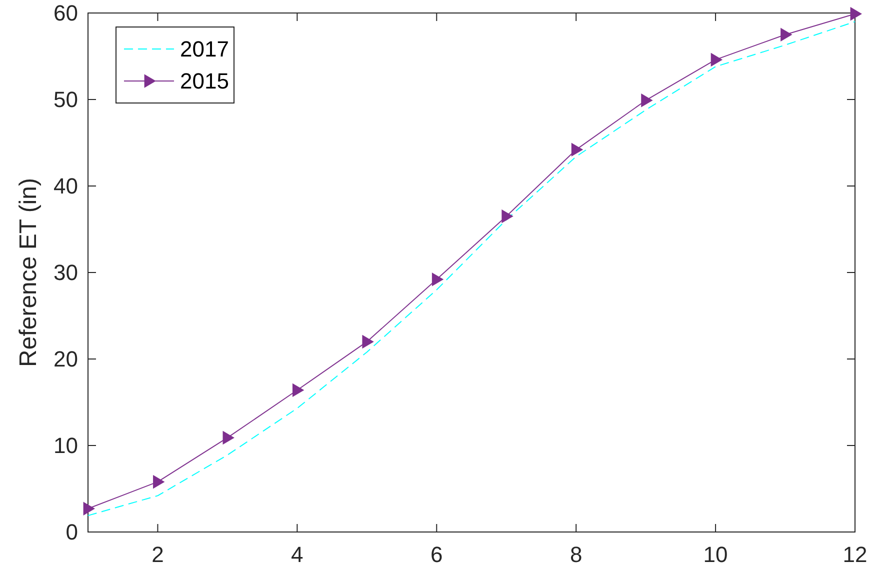 The image size is (875, 578). I want to click on y-tick-label: 30, so click(66, 273).